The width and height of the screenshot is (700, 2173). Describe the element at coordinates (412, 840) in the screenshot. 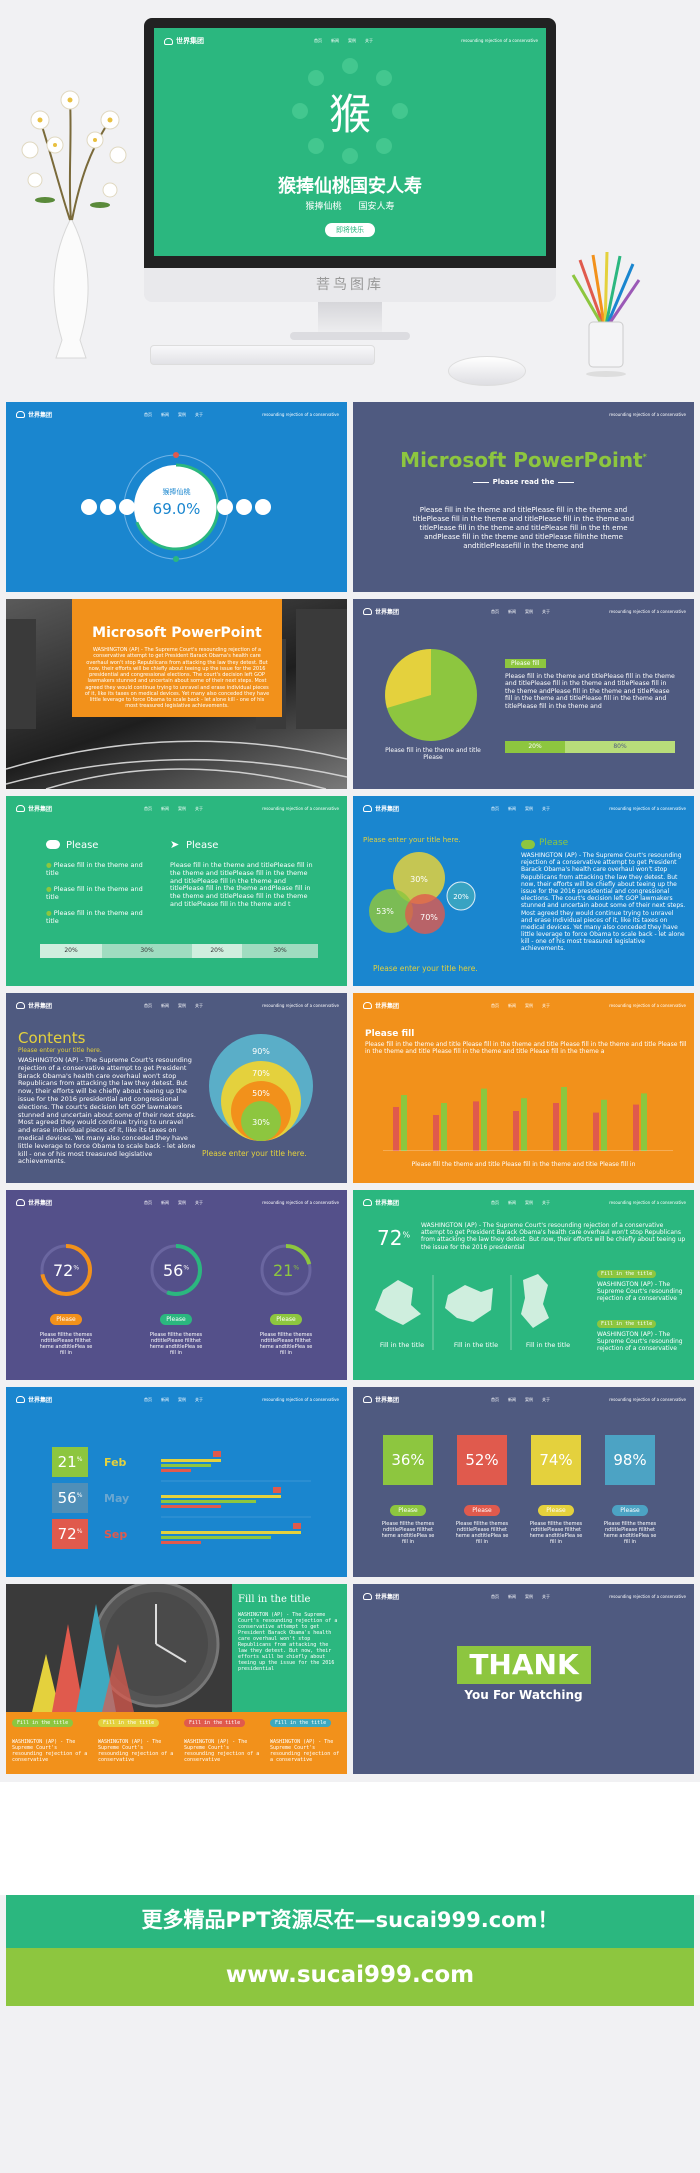

I see `heading-left: Please enter your title here.` at that location.